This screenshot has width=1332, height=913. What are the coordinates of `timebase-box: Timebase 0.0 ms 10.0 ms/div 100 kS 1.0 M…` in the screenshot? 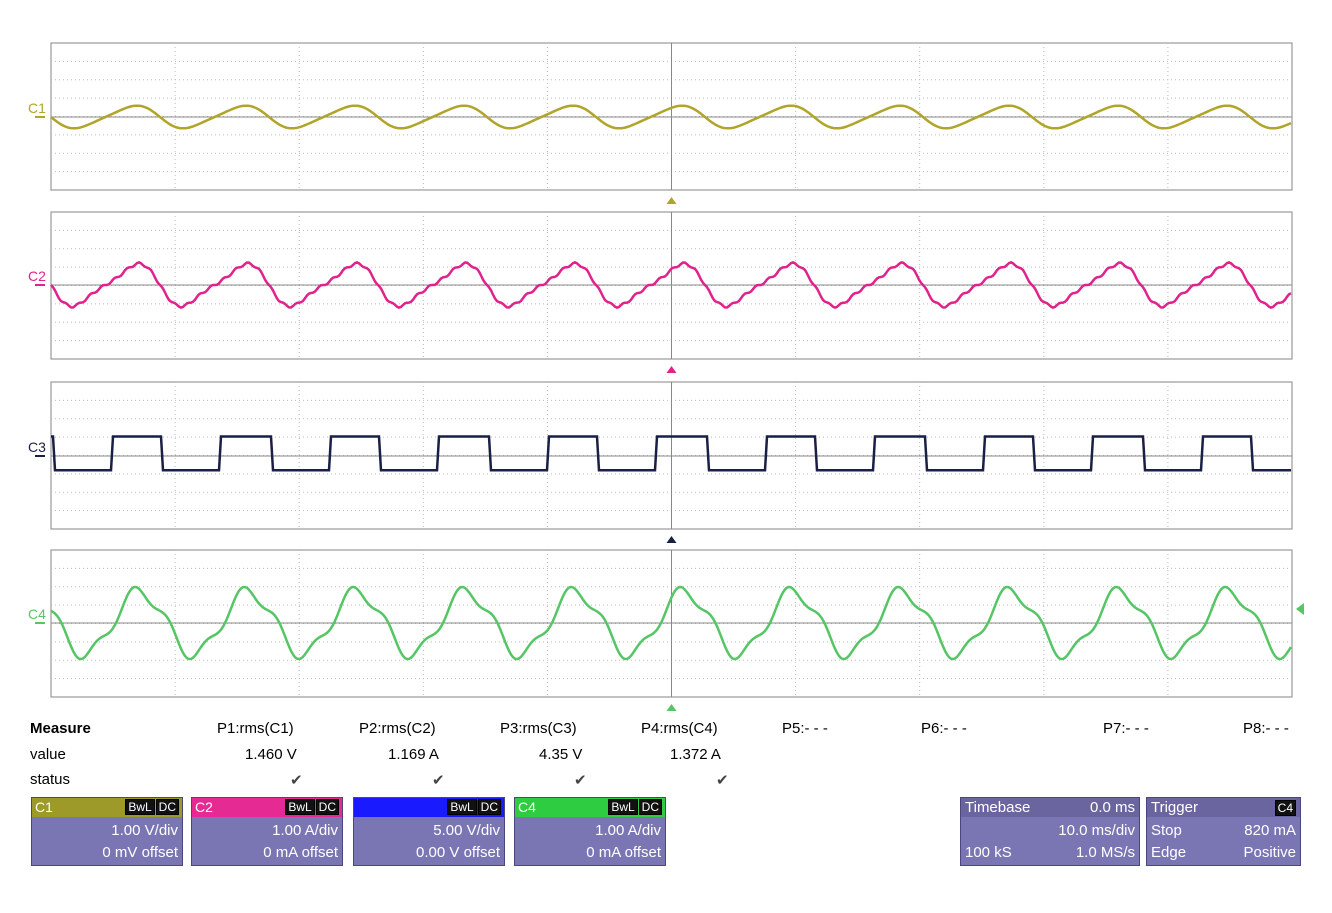 It's located at (1050, 831).